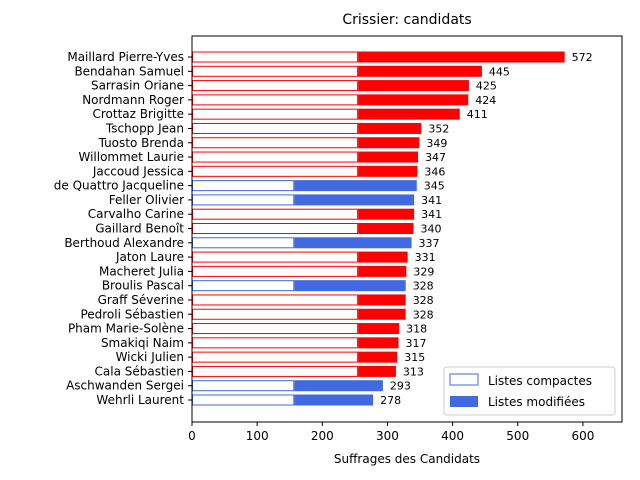 The image size is (640, 480). What do you see at coordinates (387, 436) in the screenshot?
I see `x-tick-label: 300` at bounding box center [387, 436].